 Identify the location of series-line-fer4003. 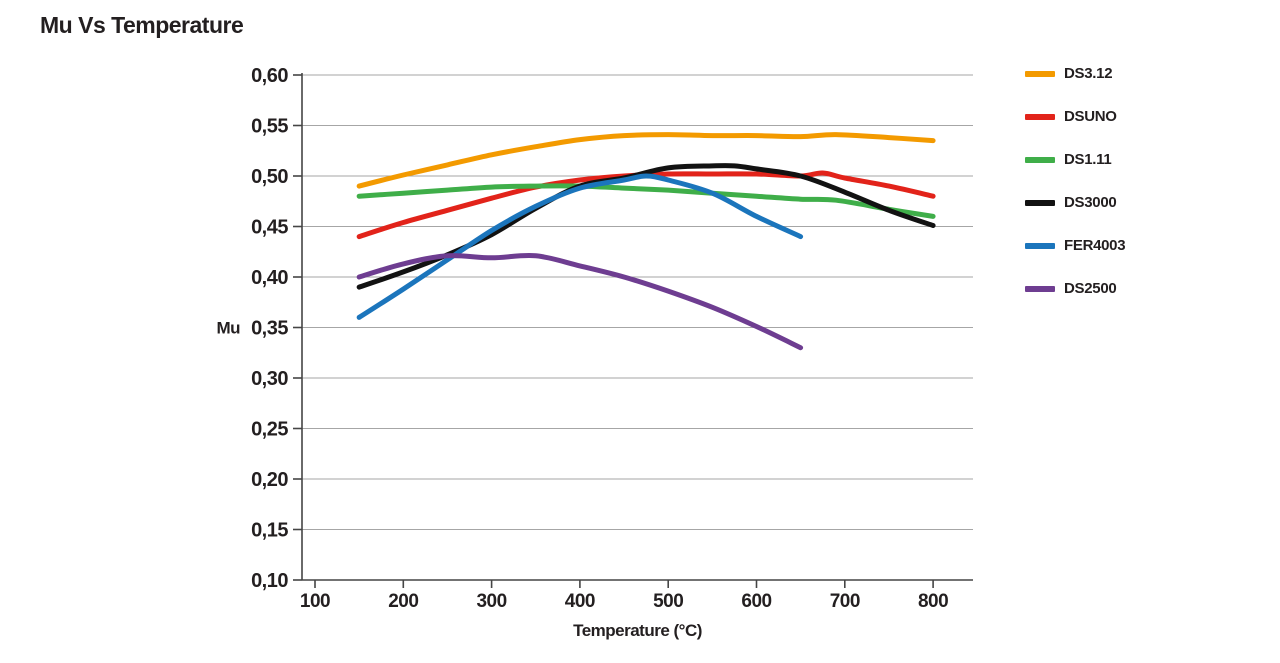
(580, 246).